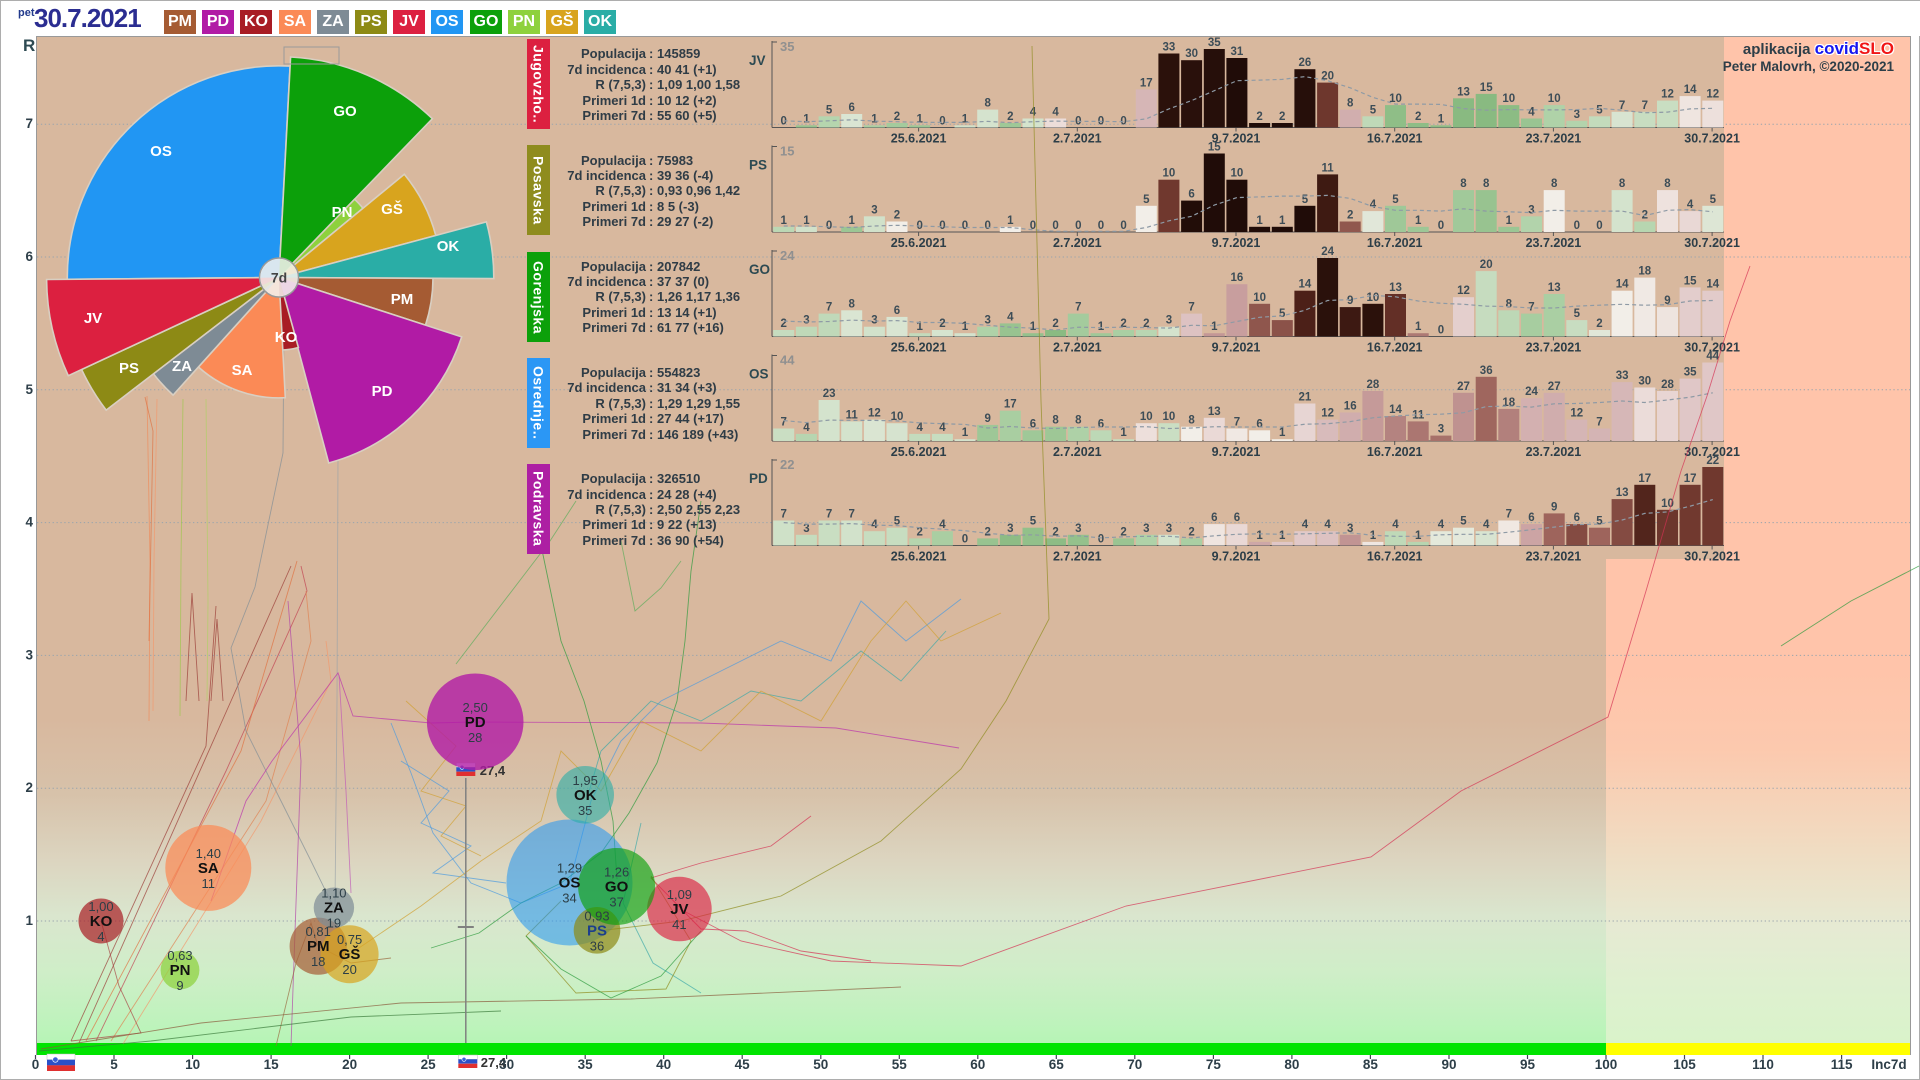  Describe the element at coordinates (787, 360) in the screenshot. I see `svg-text: 44` at that location.